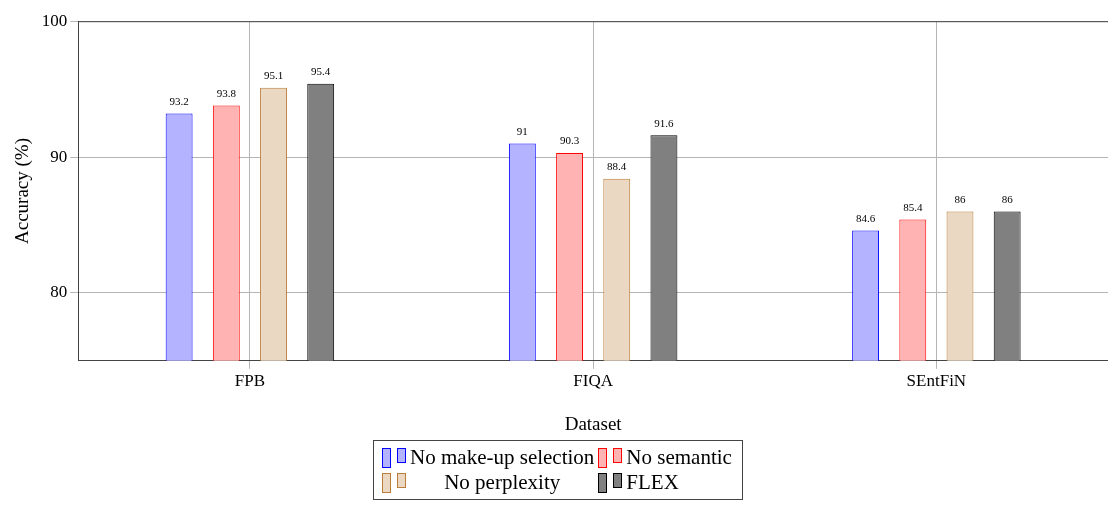 The width and height of the screenshot is (1115, 527). I want to click on x-tick-label: SEntFiN, so click(936, 381).